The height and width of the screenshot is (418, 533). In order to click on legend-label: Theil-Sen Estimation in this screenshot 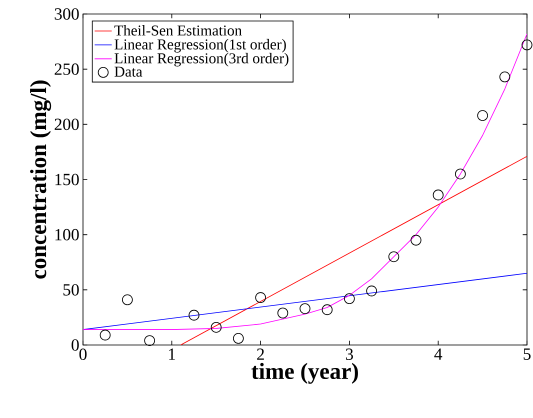, I will do `click(178, 30)`.